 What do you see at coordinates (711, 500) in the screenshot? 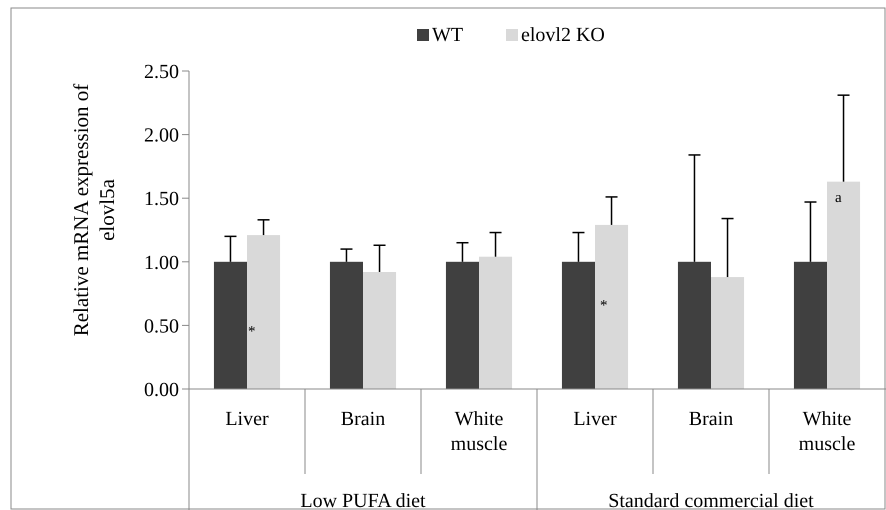
I see `text: Standard commercial diet` at bounding box center [711, 500].